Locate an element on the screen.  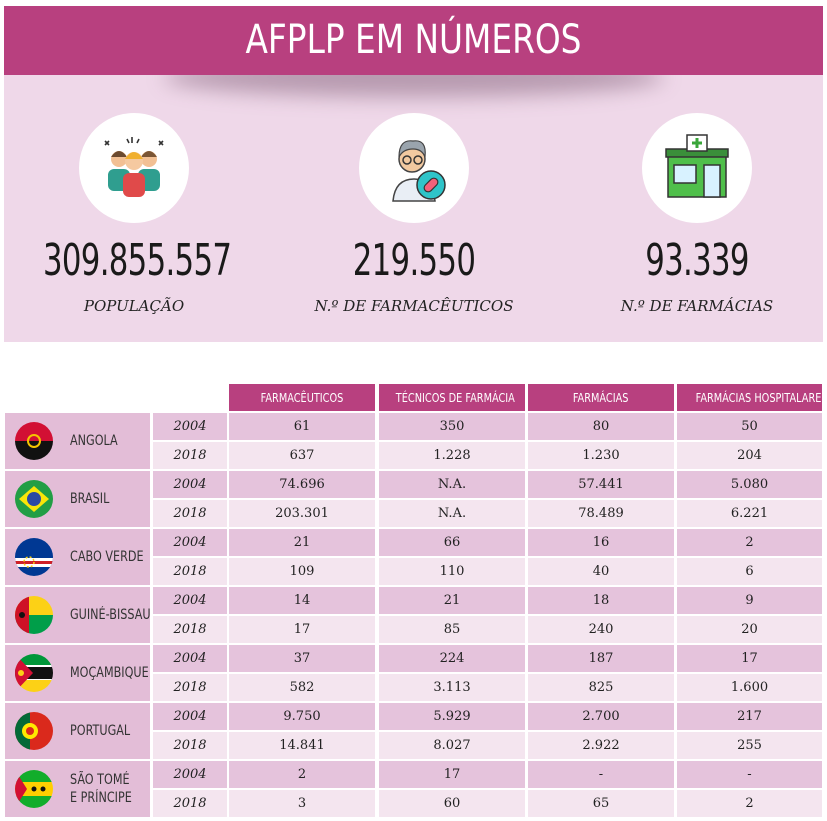
table-cell: 60 is located at coordinates (452, 803).